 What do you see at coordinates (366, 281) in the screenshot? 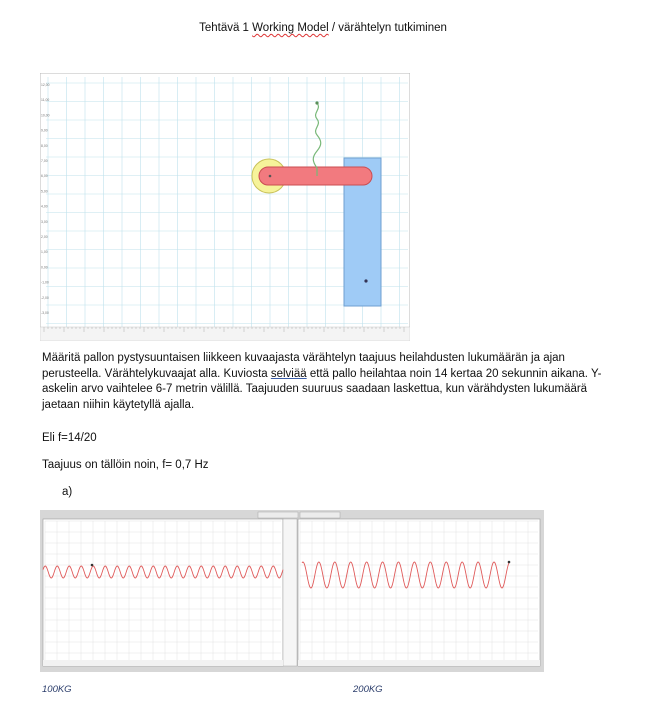
I see `block-marker` at bounding box center [366, 281].